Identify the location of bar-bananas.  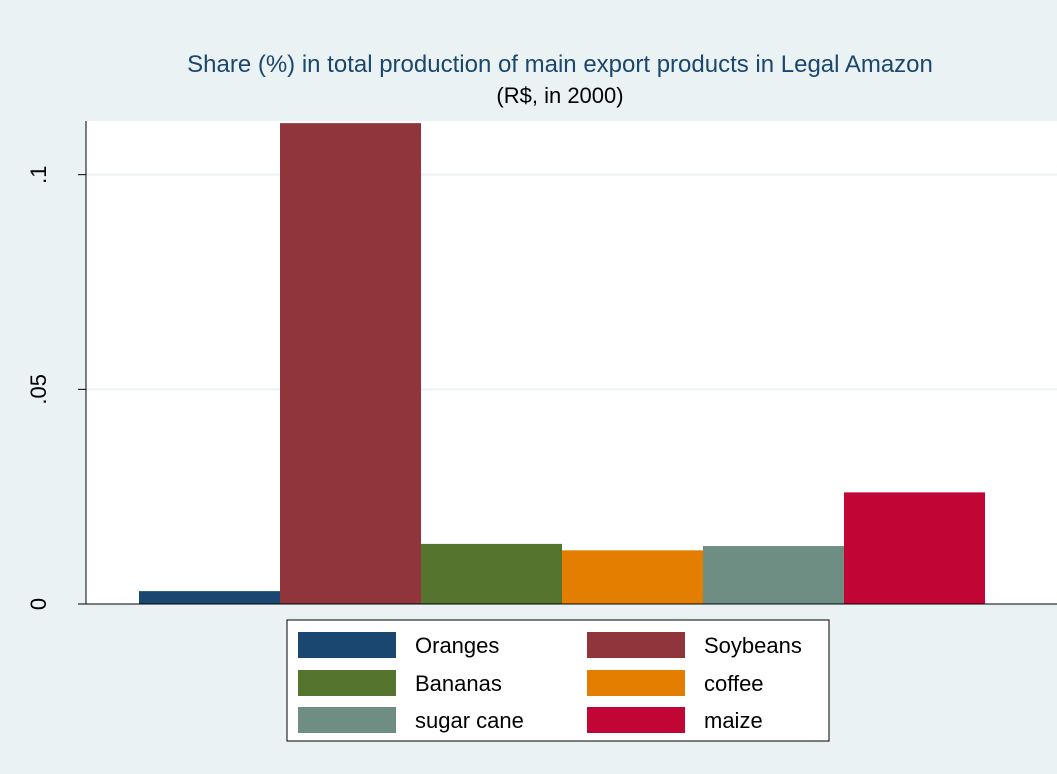
(491, 573).